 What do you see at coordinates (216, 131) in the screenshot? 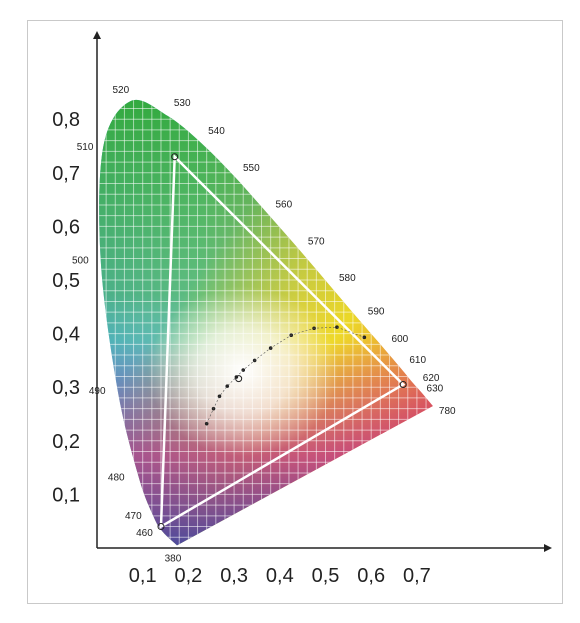
I see `wavelength-label: 540` at bounding box center [216, 131].